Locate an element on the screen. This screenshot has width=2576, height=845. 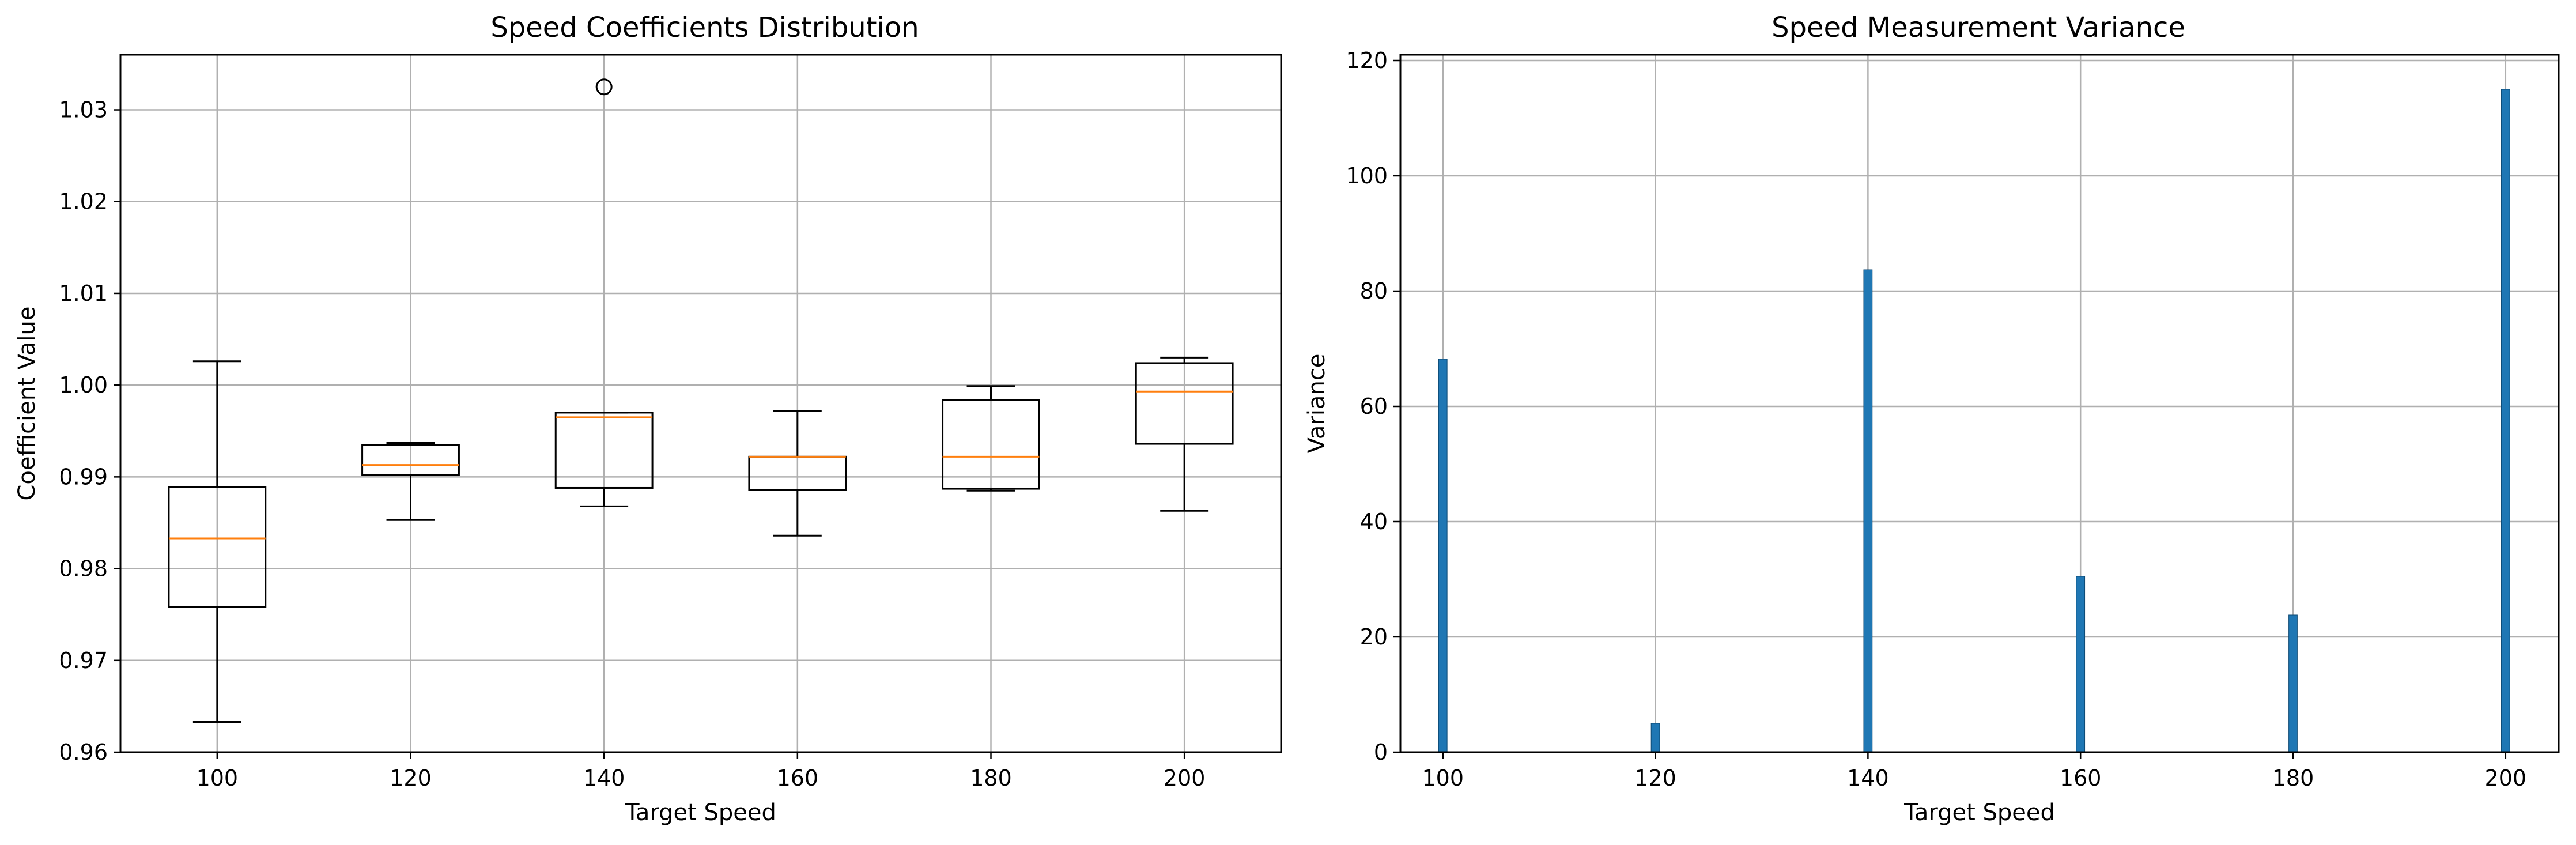
boxplot-y-tick-label: 0.99 is located at coordinates (83, 477).